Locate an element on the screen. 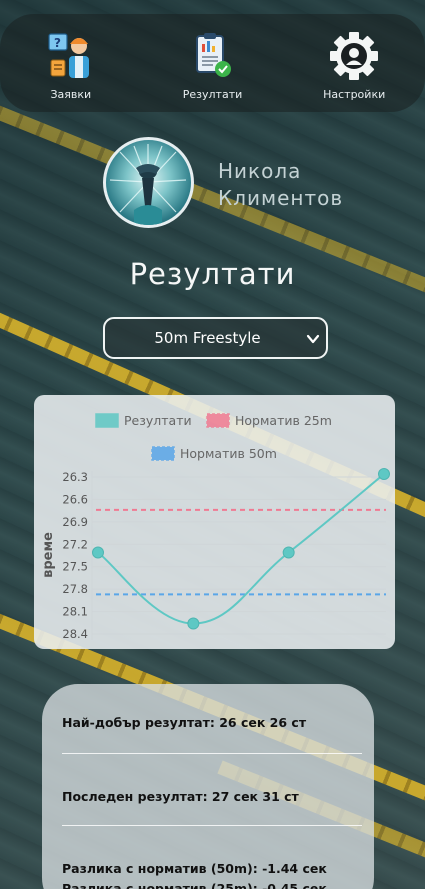 The height and width of the screenshot is (889, 425). y-tick-label: 26.3 is located at coordinates (75, 477).